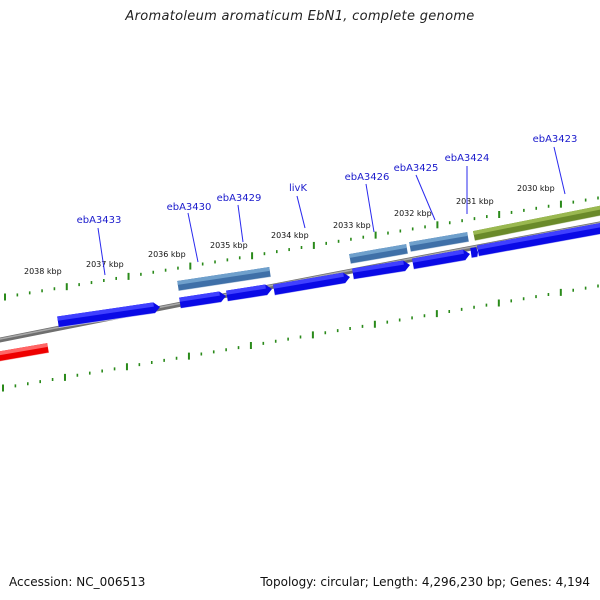 The height and width of the screenshot is (600, 600). What do you see at coordinates (416, 168) in the screenshot?
I see `gene-label: ebA3425` at bounding box center [416, 168].